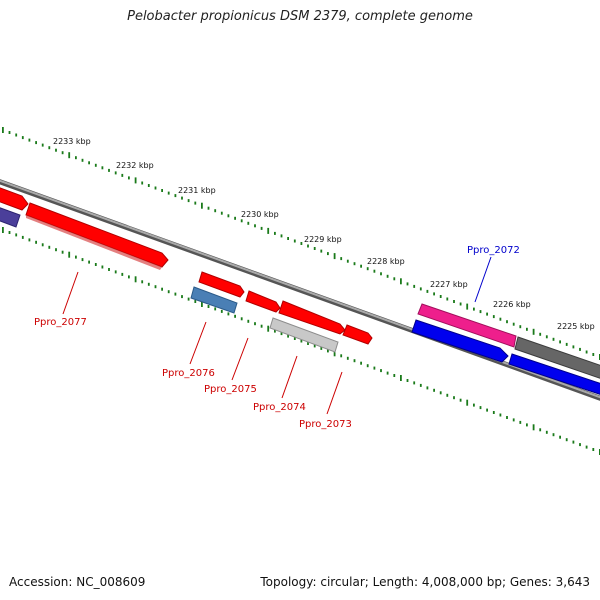 The image size is (600, 600). Describe the element at coordinates (72, 141) in the screenshot. I see `scale-label: 2233 kbp` at that location.